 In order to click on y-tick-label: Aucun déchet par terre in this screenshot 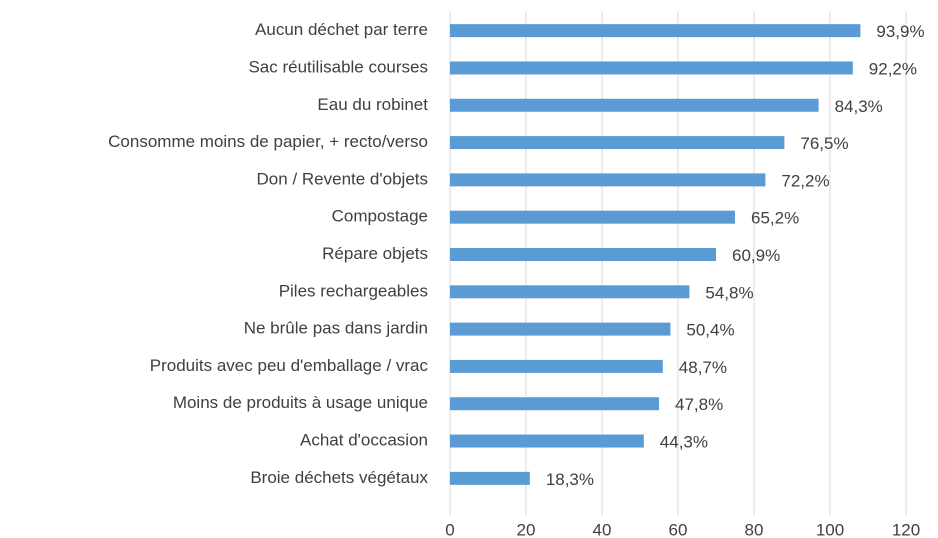, I will do `click(341, 29)`.